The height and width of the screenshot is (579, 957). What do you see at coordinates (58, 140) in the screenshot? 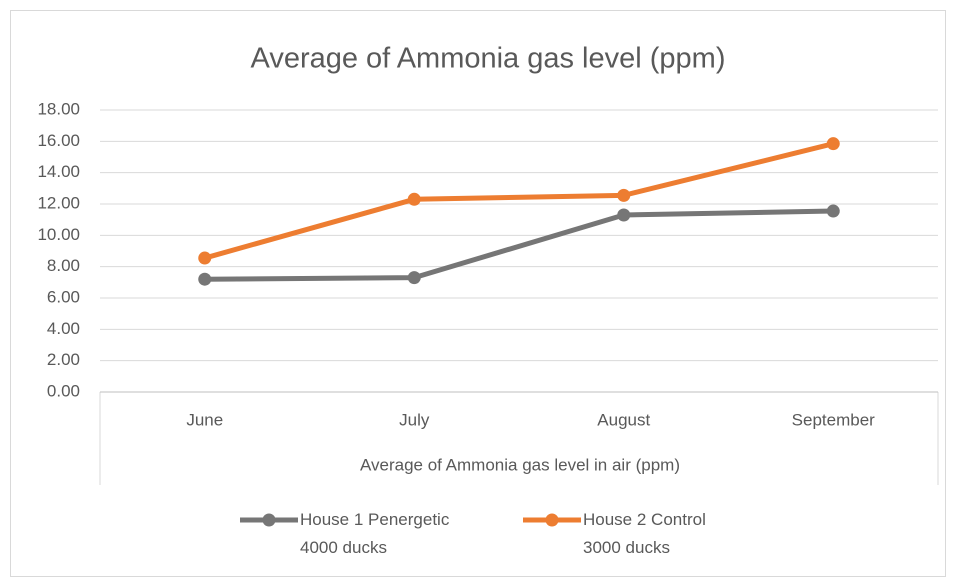
I see `y-tick-label: 16.00` at bounding box center [58, 140].